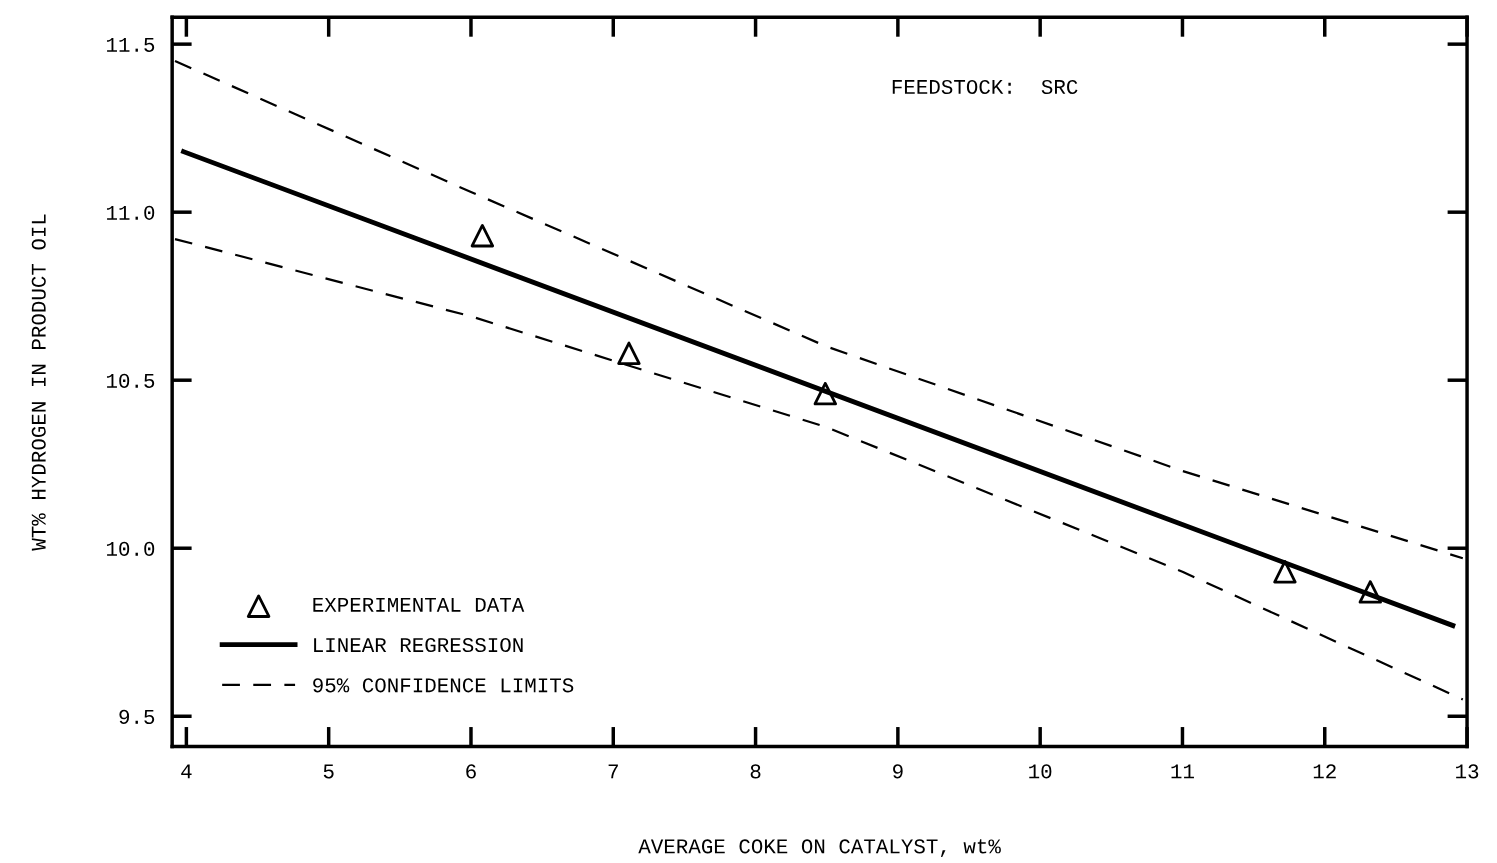  I want to click on y-tick-label: 9.5, so click(137, 716).